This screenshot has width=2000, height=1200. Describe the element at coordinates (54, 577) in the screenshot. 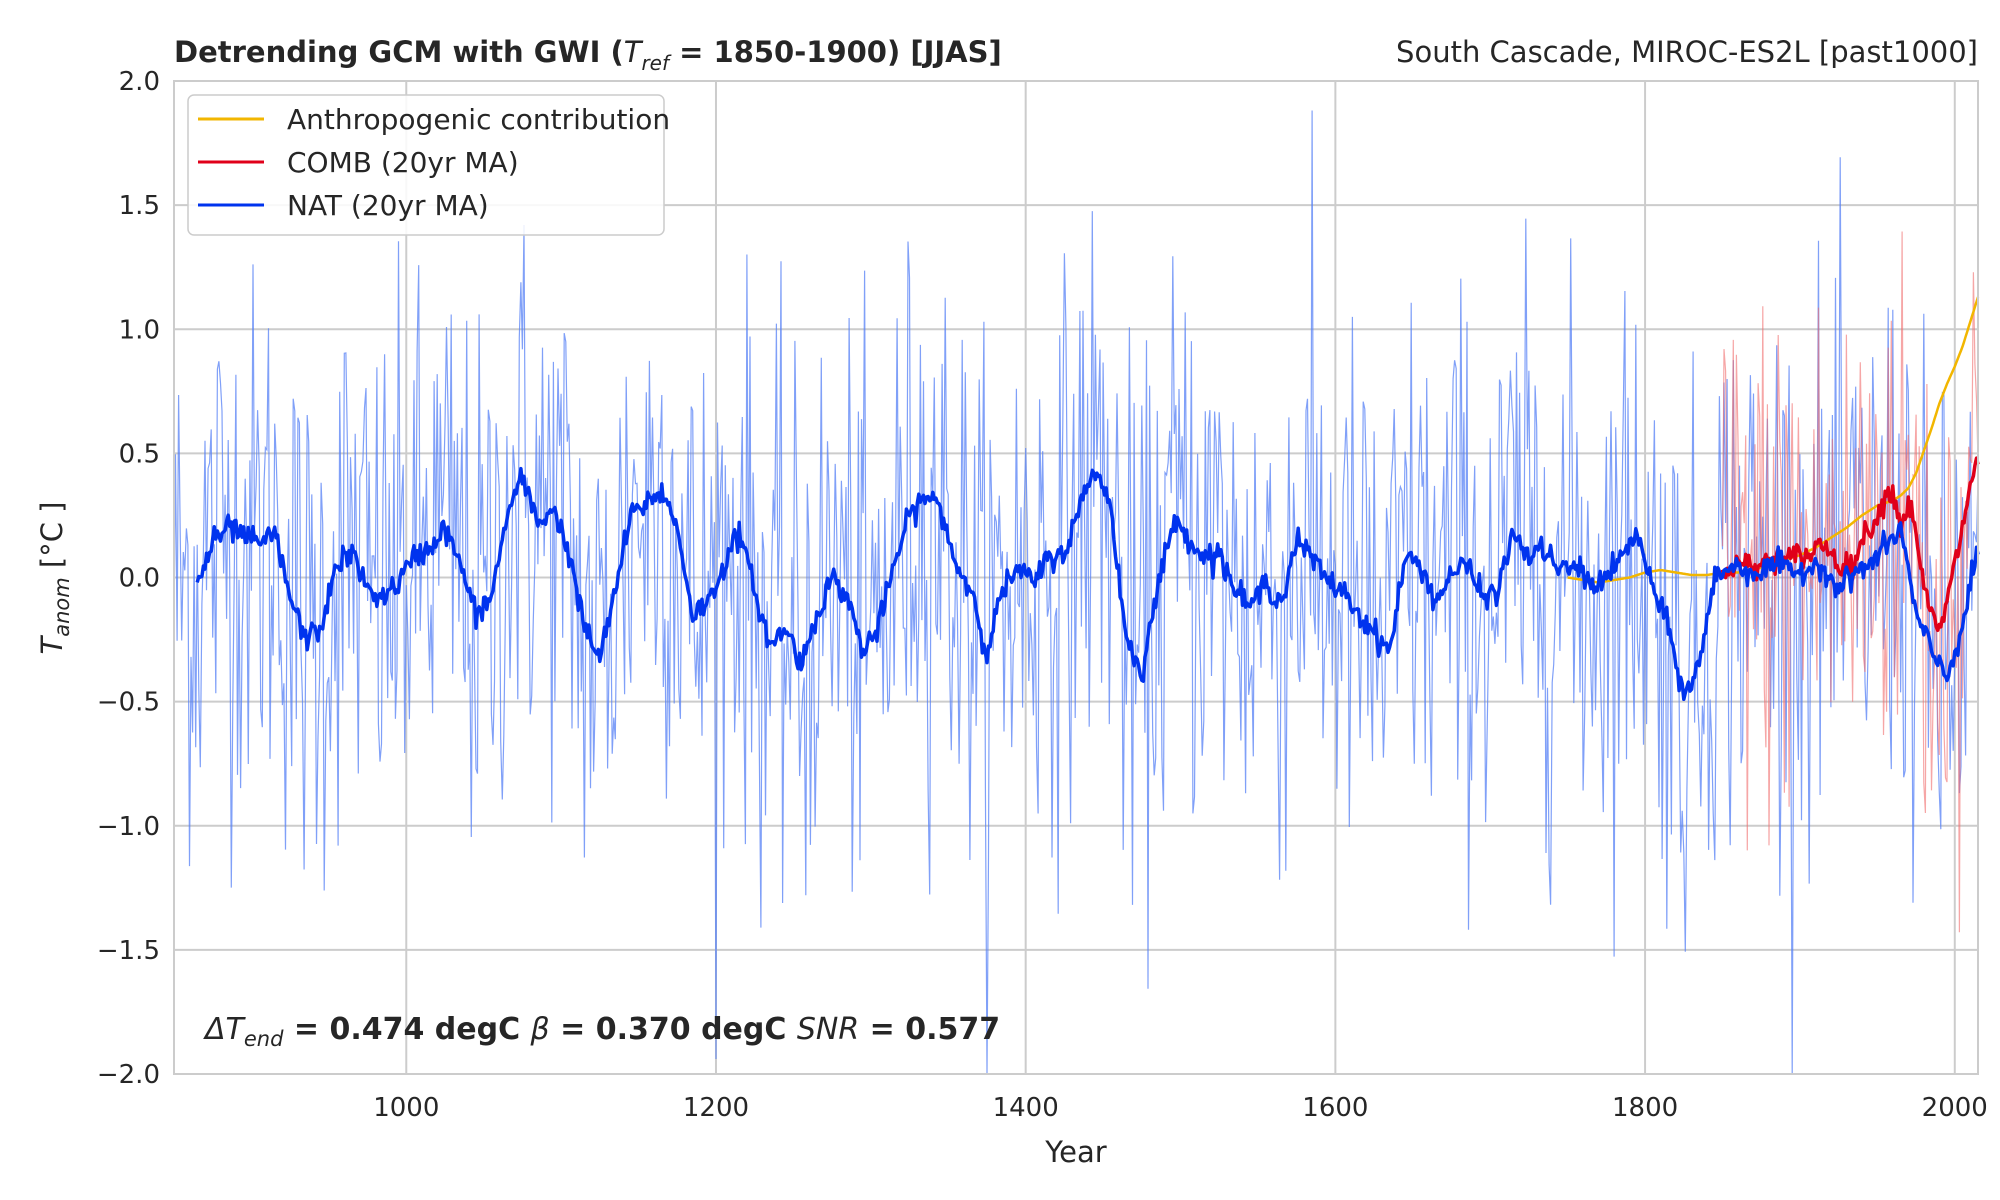

I see `y-axis-label: Tanom [°C ]` at that location.